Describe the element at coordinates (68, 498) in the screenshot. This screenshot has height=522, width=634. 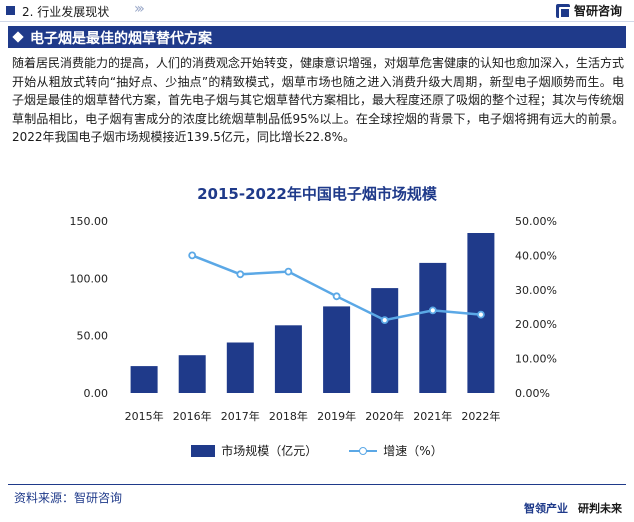
I see `source-label: 资料来源：智研咨询` at that location.